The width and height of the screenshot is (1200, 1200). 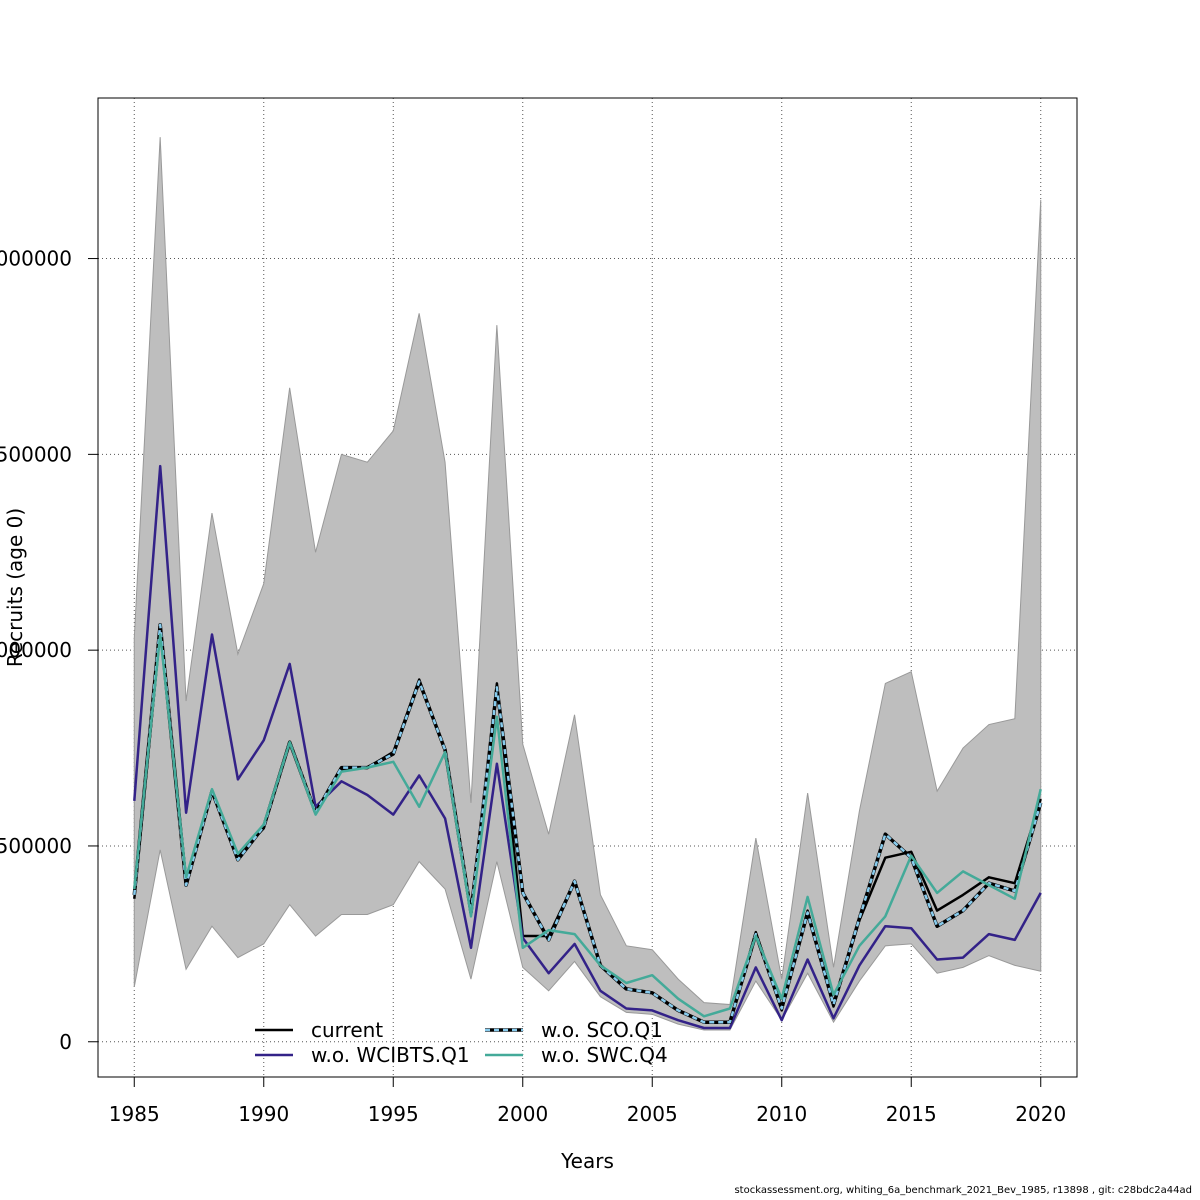 I want to click on y-axis: 0 500000 1000000 1500000 2000000, so click(x=49, y=650).